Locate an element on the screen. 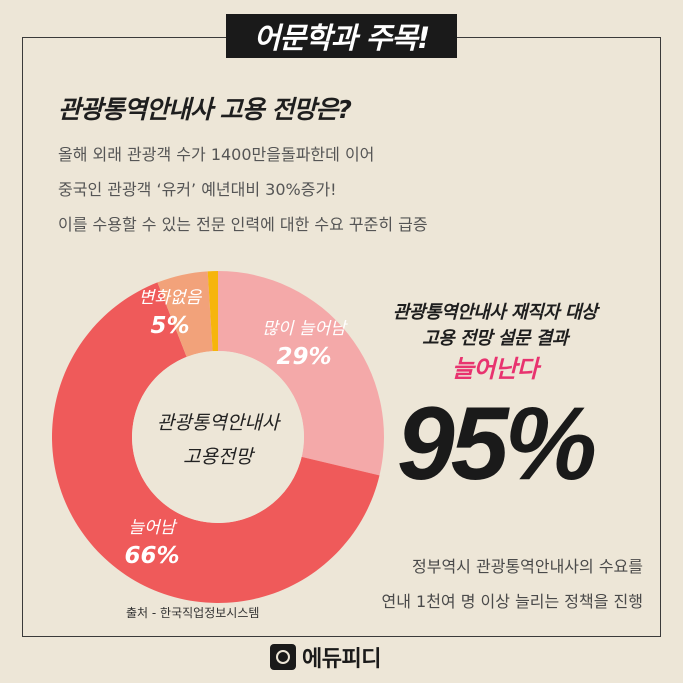 This screenshot has width=683, height=683. intro-line: 이를 수용할 수 있는 전문 인력에 대한 수요 꾸준히 급증 is located at coordinates (243, 224).